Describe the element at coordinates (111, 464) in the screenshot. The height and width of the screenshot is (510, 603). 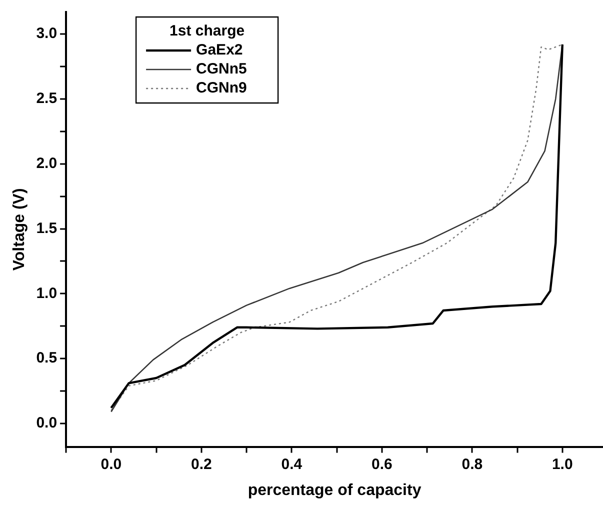
I see `x-tick-label: 0.0` at that location.